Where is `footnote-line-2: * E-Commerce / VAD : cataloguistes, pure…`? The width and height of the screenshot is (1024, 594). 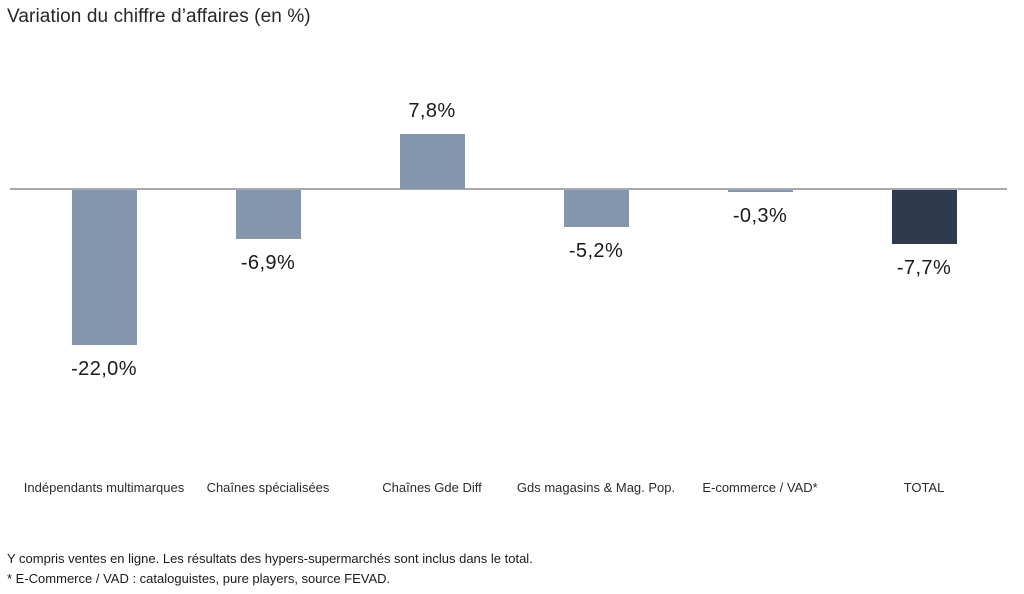 footnote-line-2: * E-Commerce / VAD : cataloguistes, pure… is located at coordinates (199, 578).